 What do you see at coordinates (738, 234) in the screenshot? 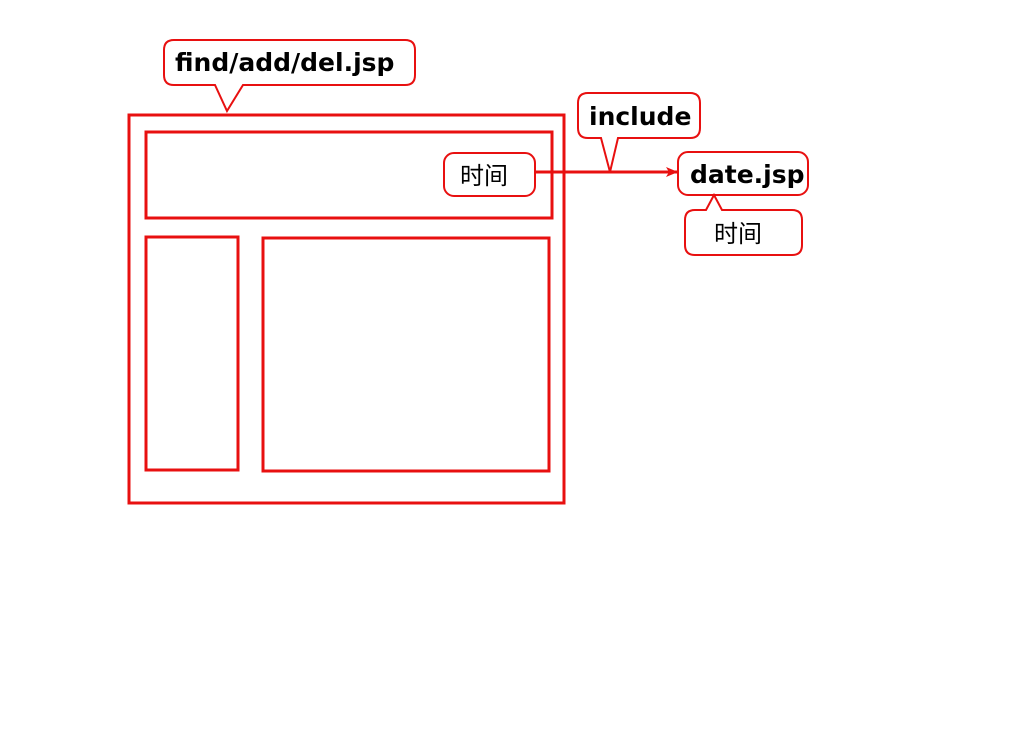
I see `date-note-label: 时间` at bounding box center [738, 234].